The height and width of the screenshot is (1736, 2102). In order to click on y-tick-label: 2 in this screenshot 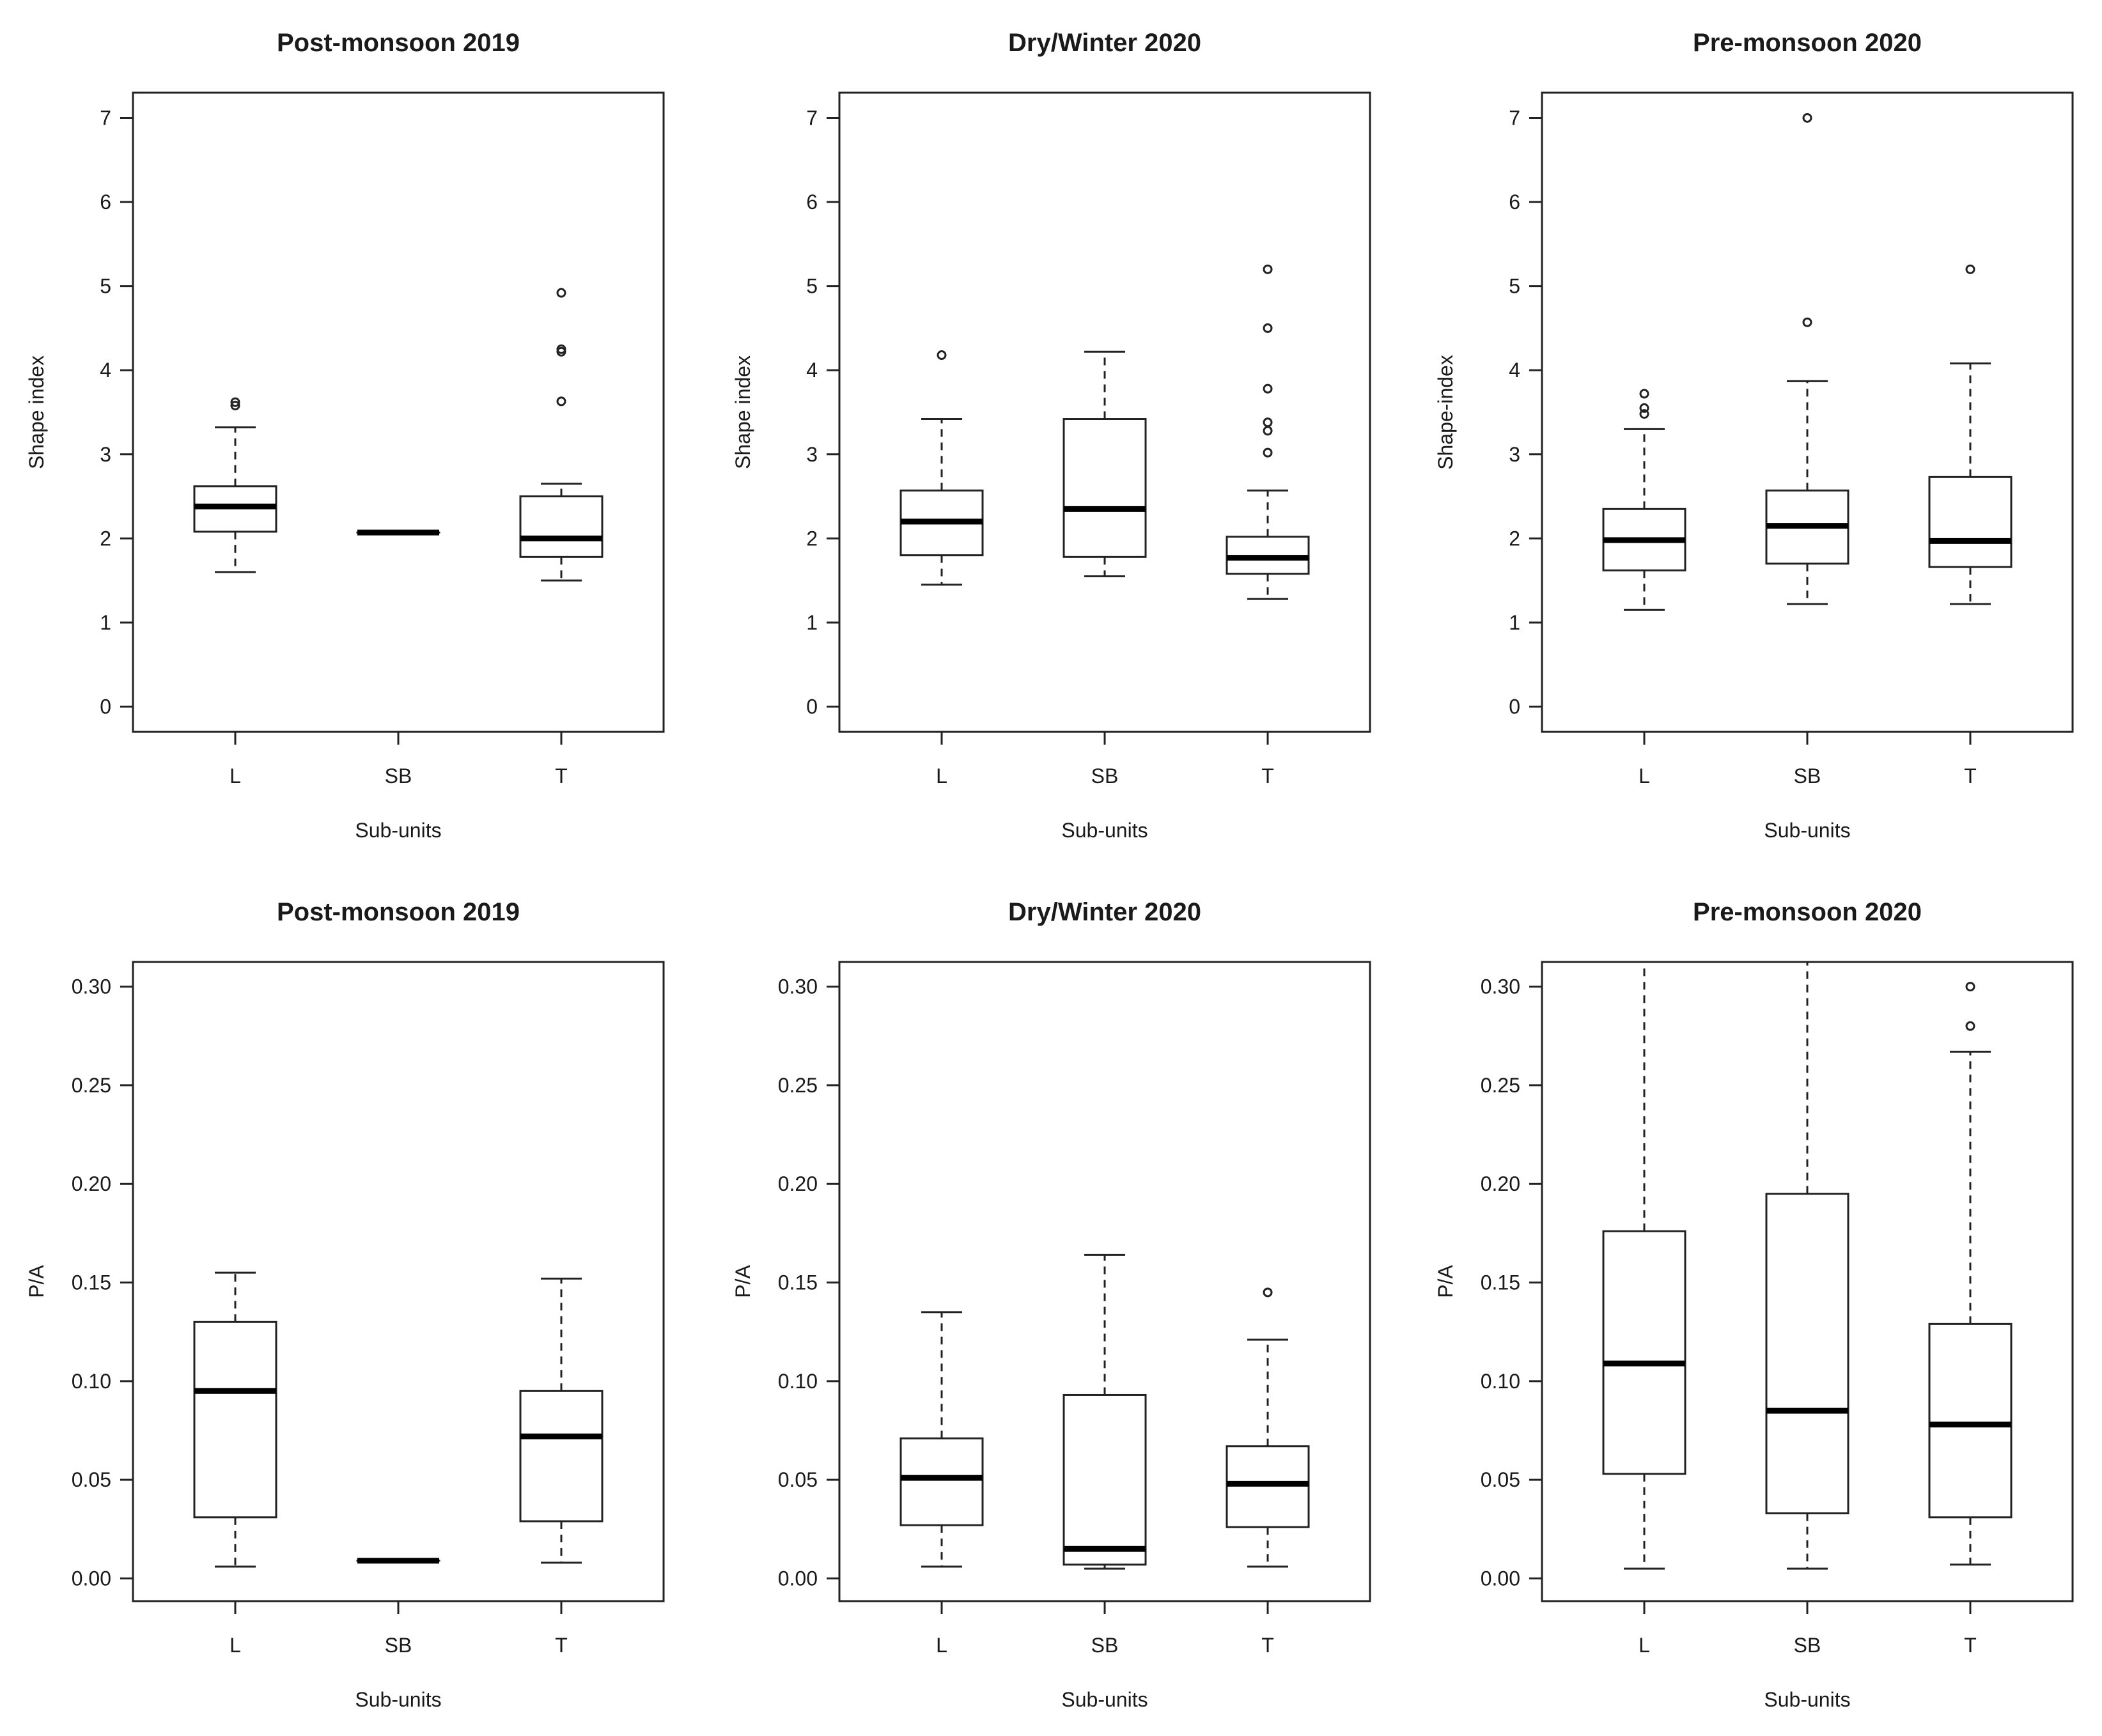, I will do `click(812, 538)`.